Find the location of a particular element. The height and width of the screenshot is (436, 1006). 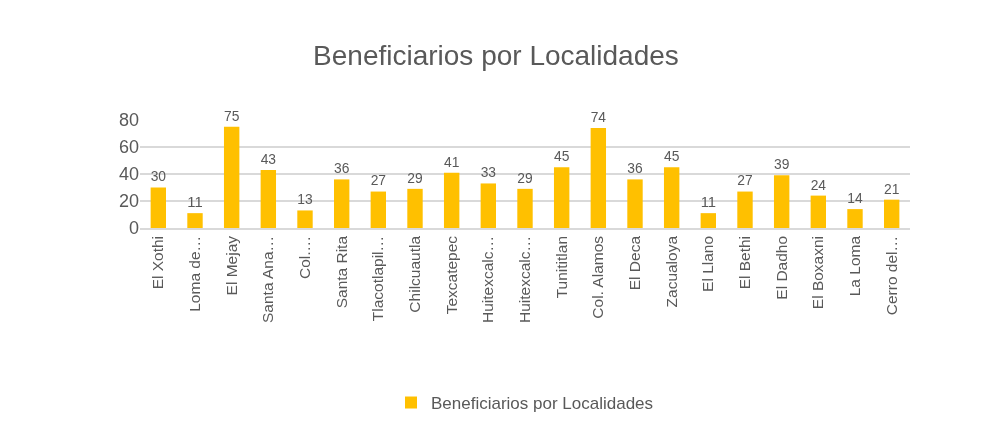

x-tick-label: El Dadho is located at coordinates (781, 267).